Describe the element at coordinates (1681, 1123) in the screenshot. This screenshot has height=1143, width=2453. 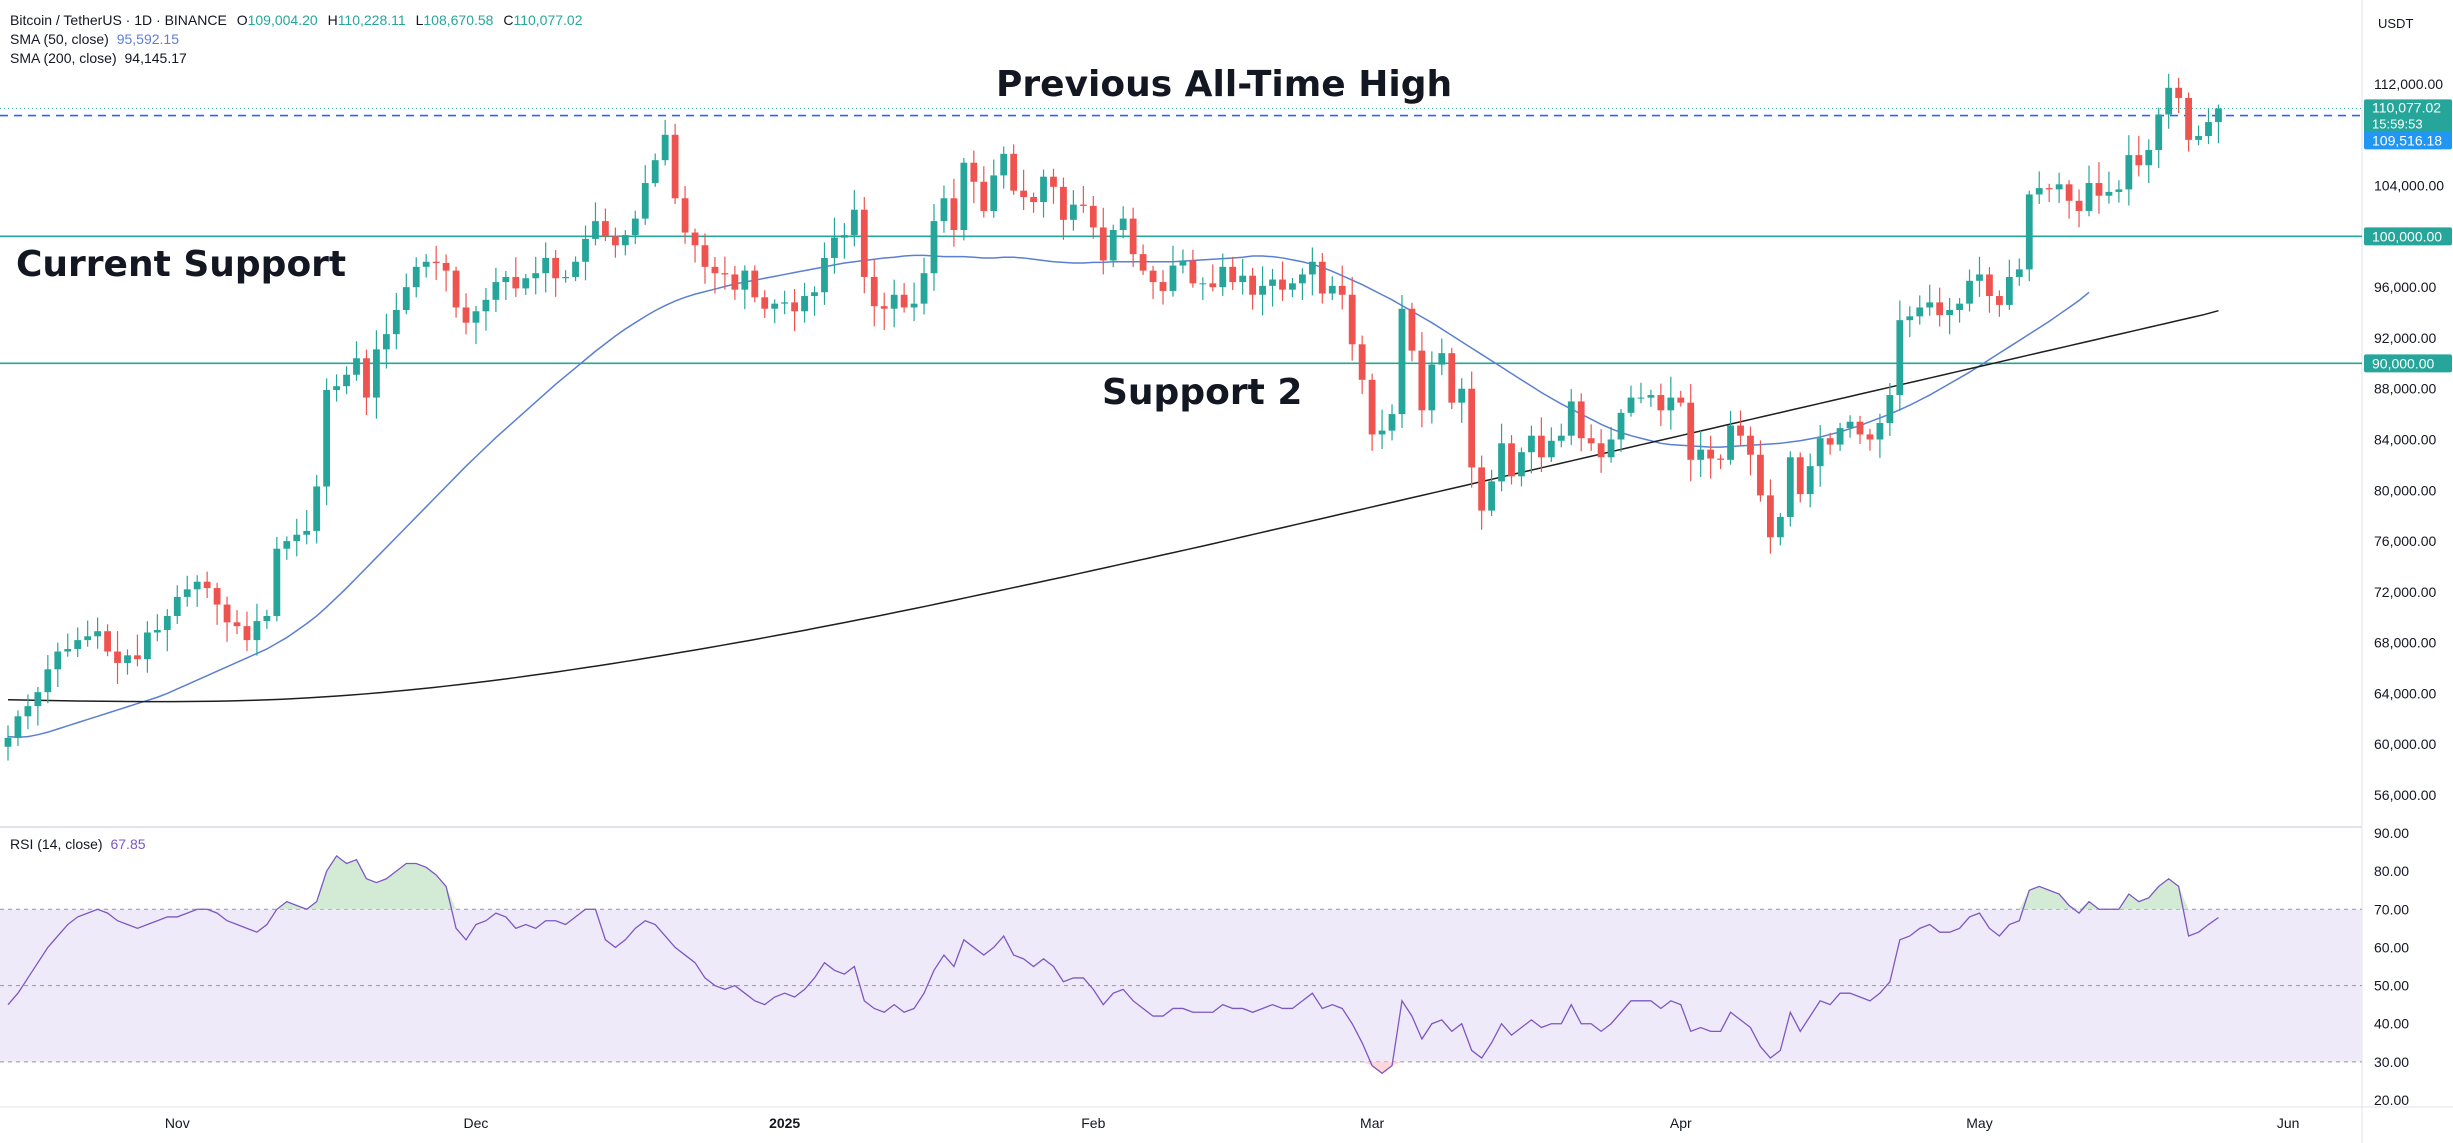
I see `time-tick-label: Apr` at that location.